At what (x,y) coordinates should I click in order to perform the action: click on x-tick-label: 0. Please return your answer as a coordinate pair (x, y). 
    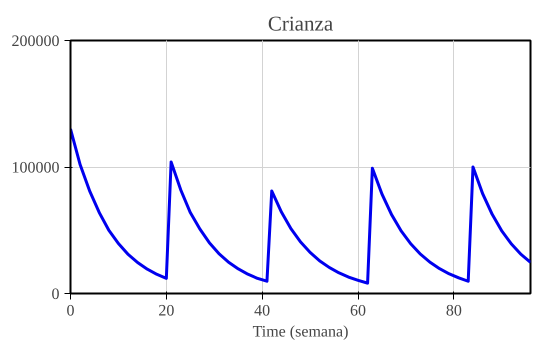
    Looking at the image, I should click on (70, 311).